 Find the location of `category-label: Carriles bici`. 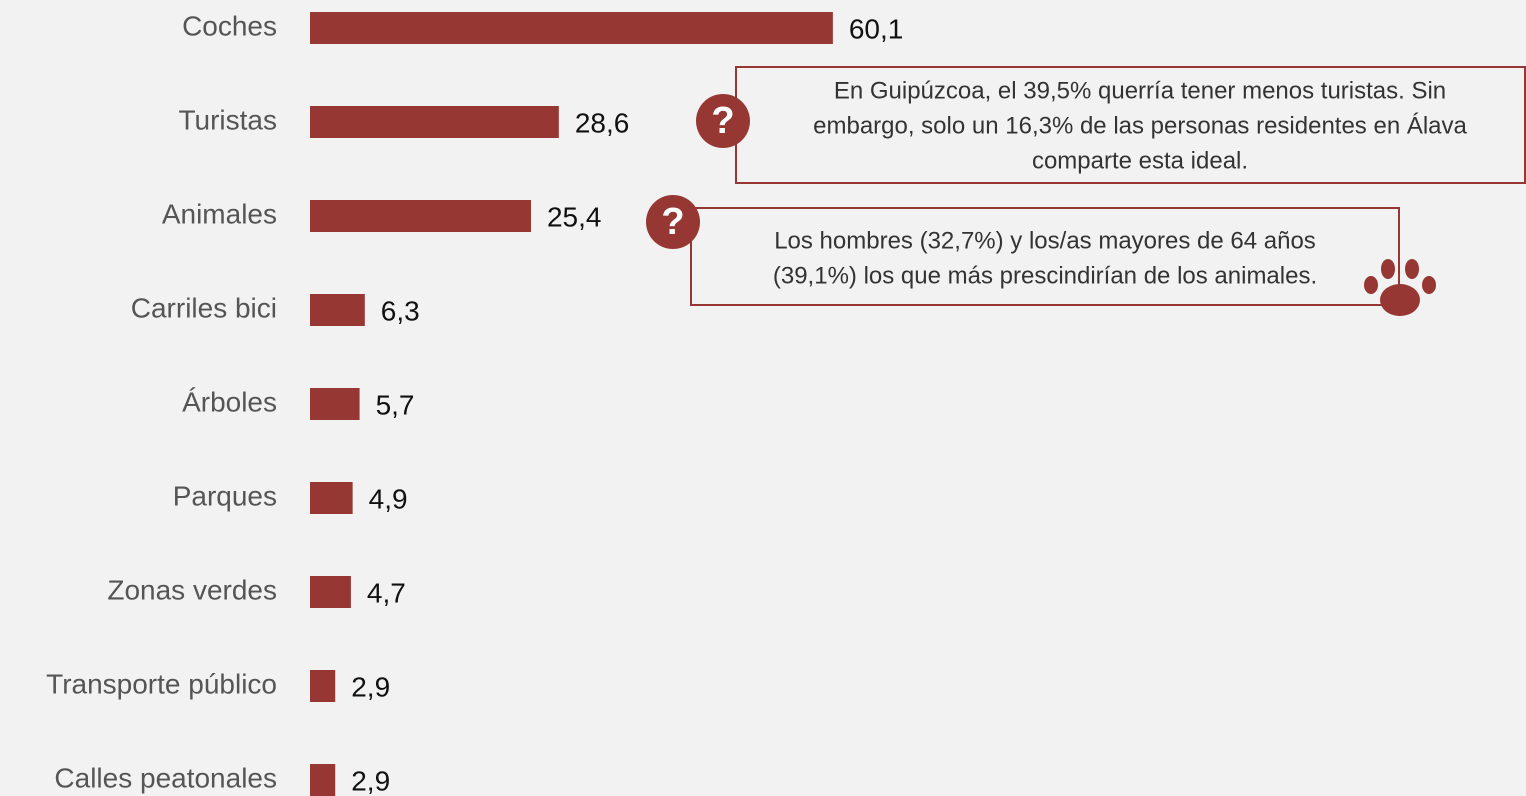

category-label: Carriles bici is located at coordinates (204, 307).